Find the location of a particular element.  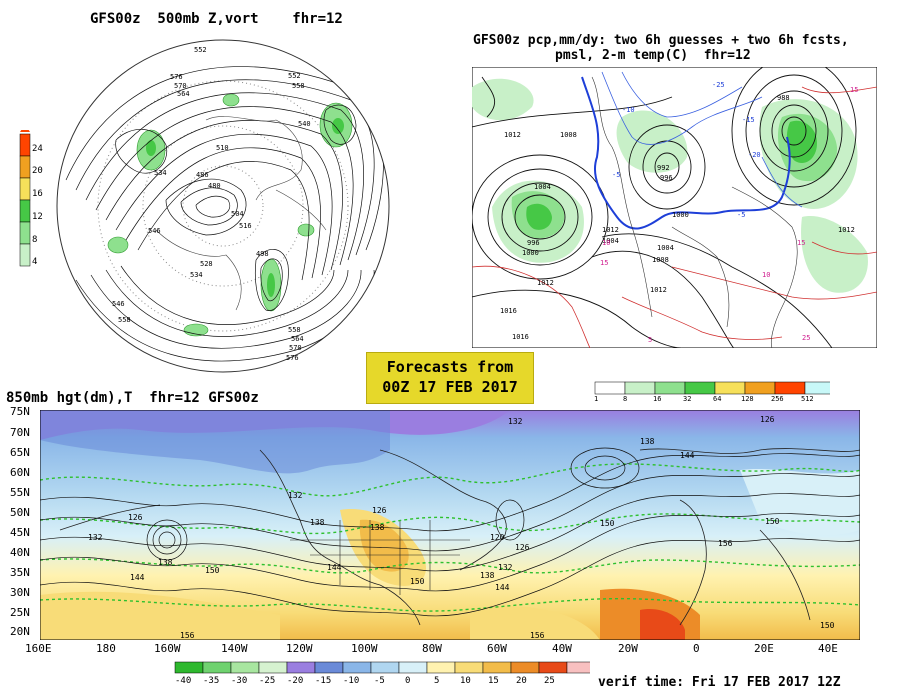

lat-label: 55N is located at coordinates (20, 492).